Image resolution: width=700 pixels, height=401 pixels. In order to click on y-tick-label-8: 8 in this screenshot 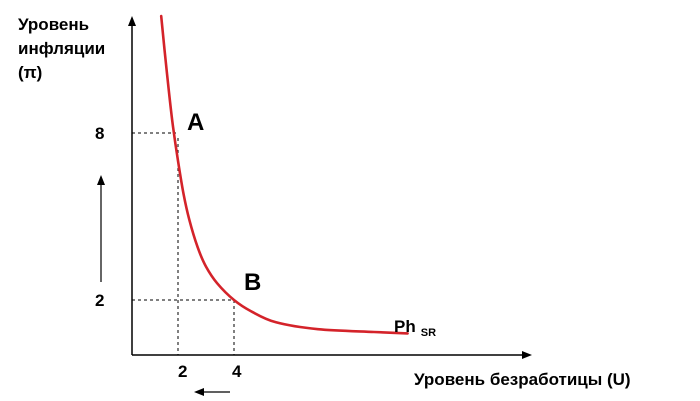, I will do `click(99, 133)`.